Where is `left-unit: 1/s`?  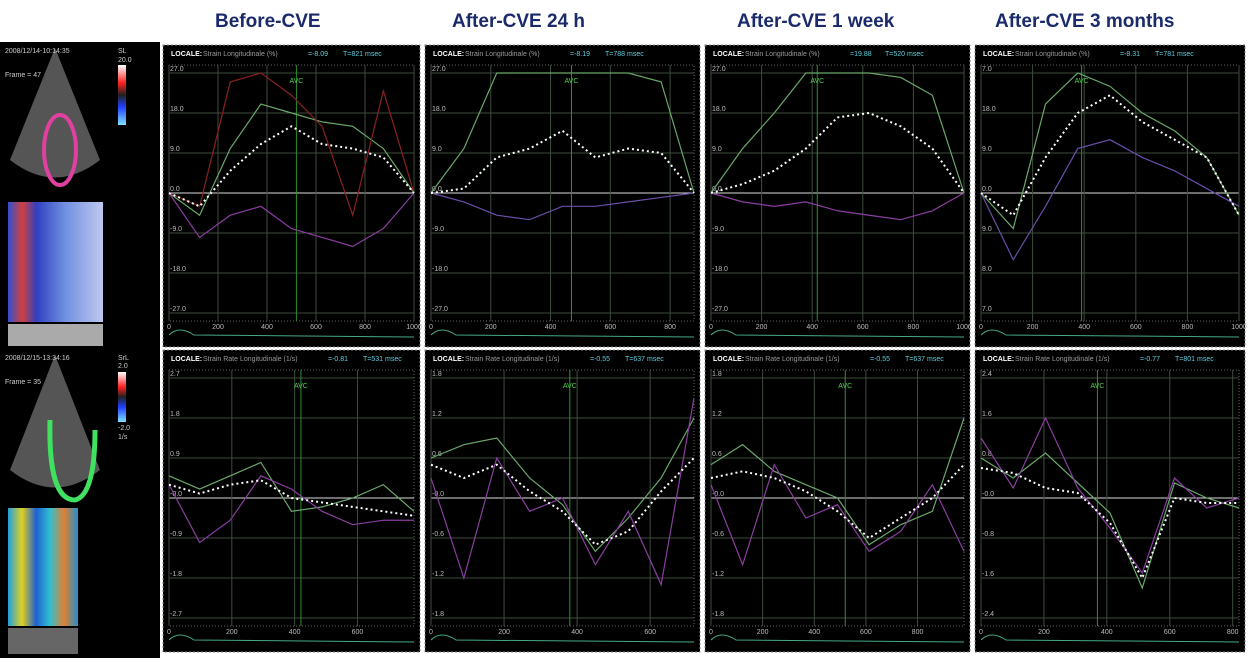
left-unit: 1/s is located at coordinates (123, 437).